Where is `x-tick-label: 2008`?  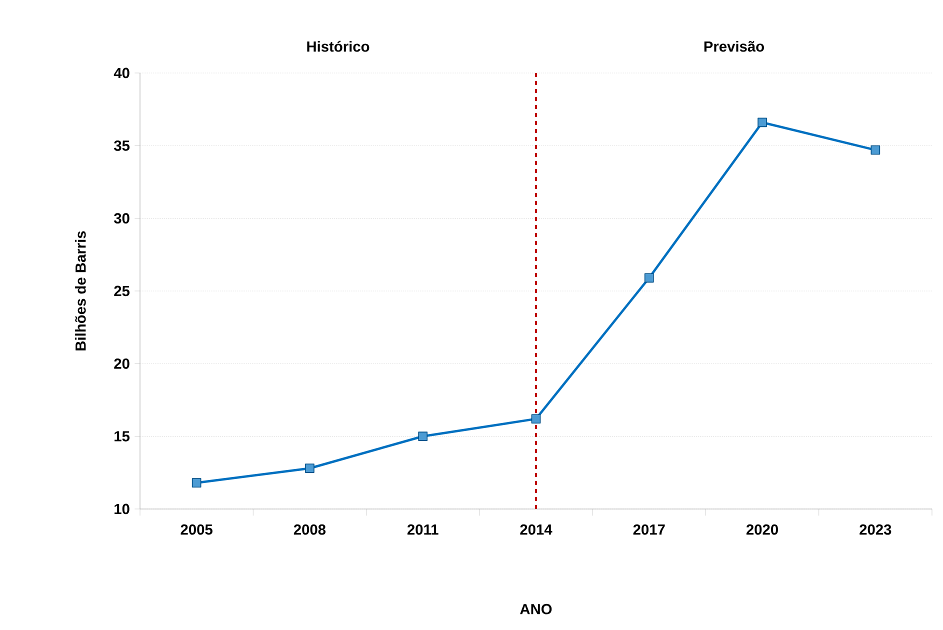
x-tick-label: 2008 is located at coordinates (310, 529).